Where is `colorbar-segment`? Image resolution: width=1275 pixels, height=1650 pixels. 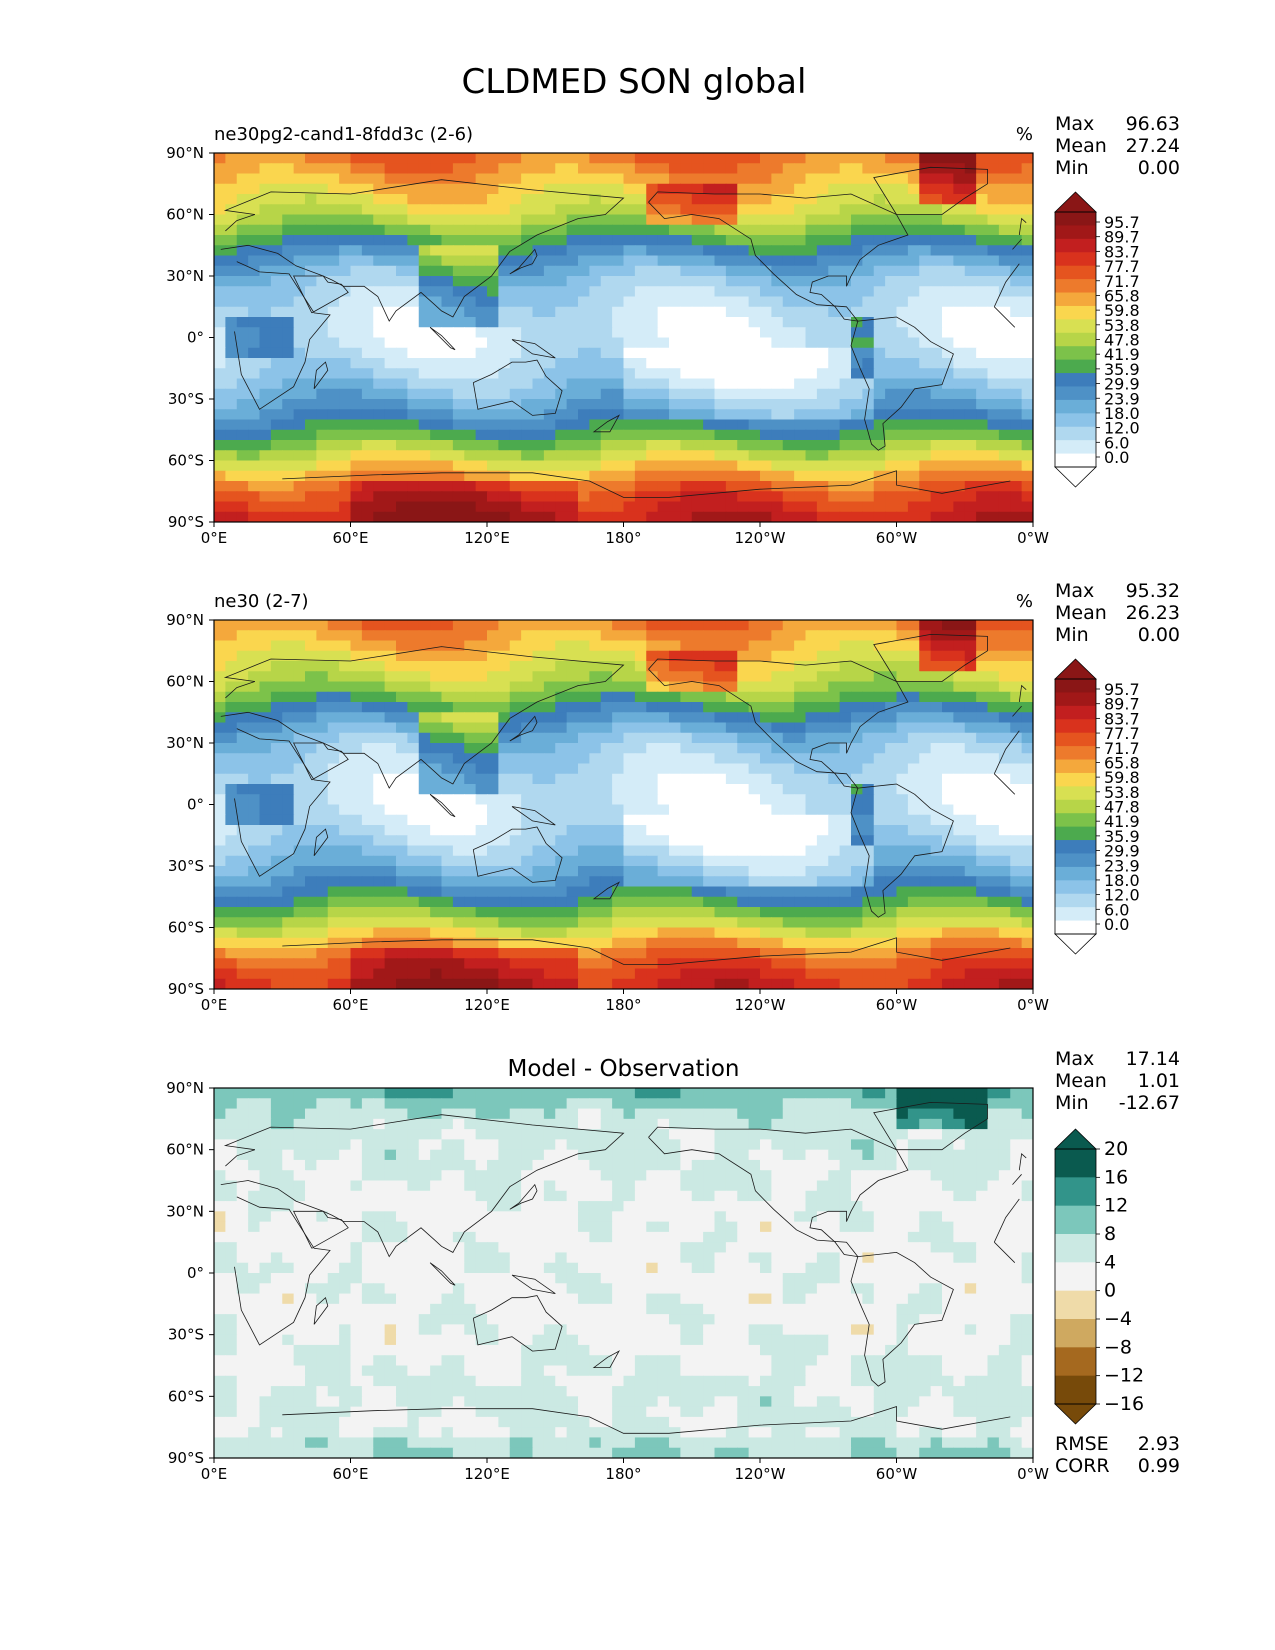
colorbar-segment is located at coordinates (1075, 406).